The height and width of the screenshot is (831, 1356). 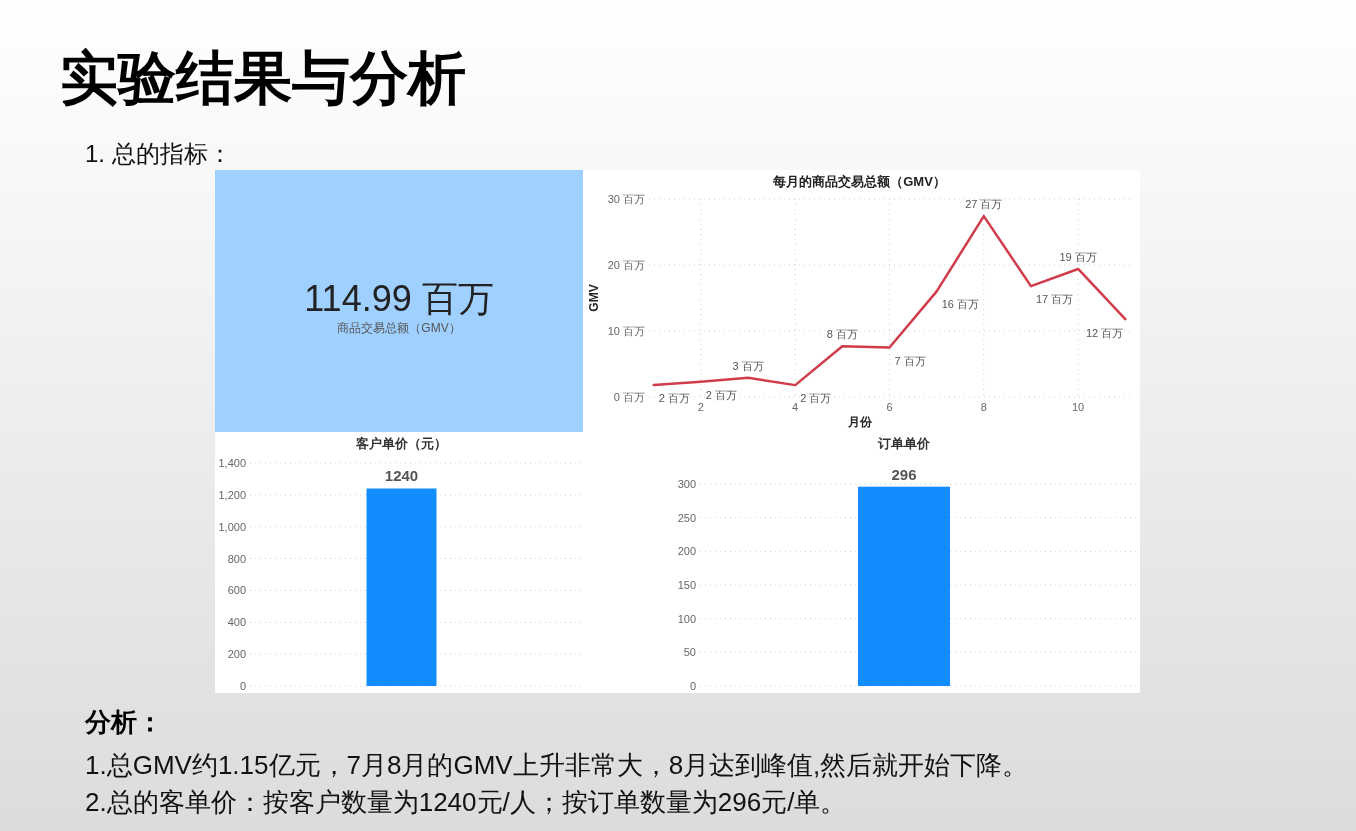 What do you see at coordinates (232, 526) in the screenshot?
I see `y-tick-label: 1,000` at bounding box center [232, 526].